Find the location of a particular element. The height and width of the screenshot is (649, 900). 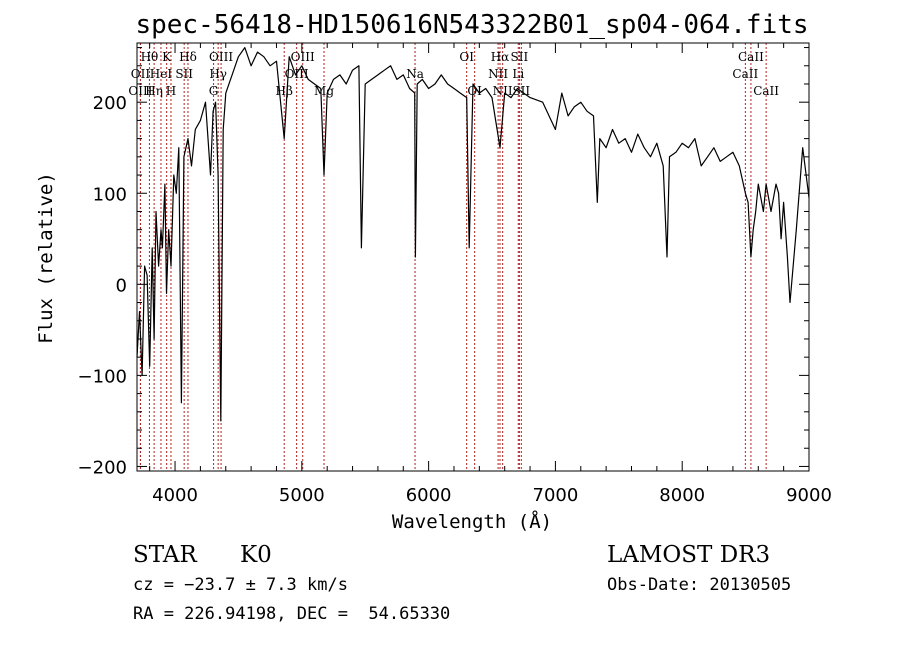

line-label-20: SII is located at coordinates (520, 57).